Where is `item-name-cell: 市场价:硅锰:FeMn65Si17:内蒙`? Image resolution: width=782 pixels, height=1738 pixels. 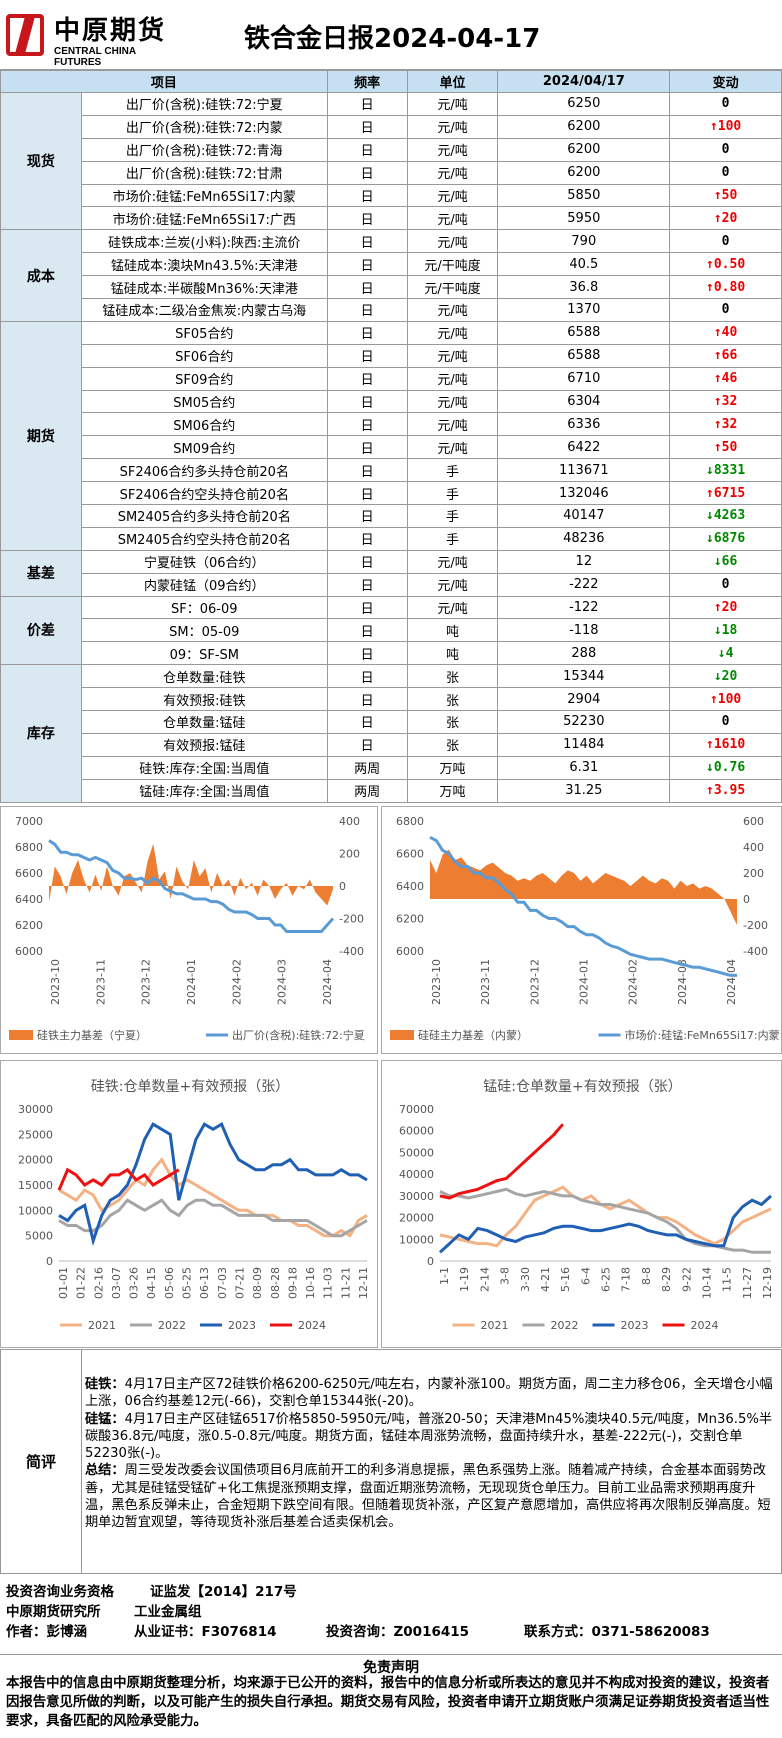
item-name-cell: 市场价:硅锰:FeMn65Si17:内蒙 is located at coordinates (204, 195).